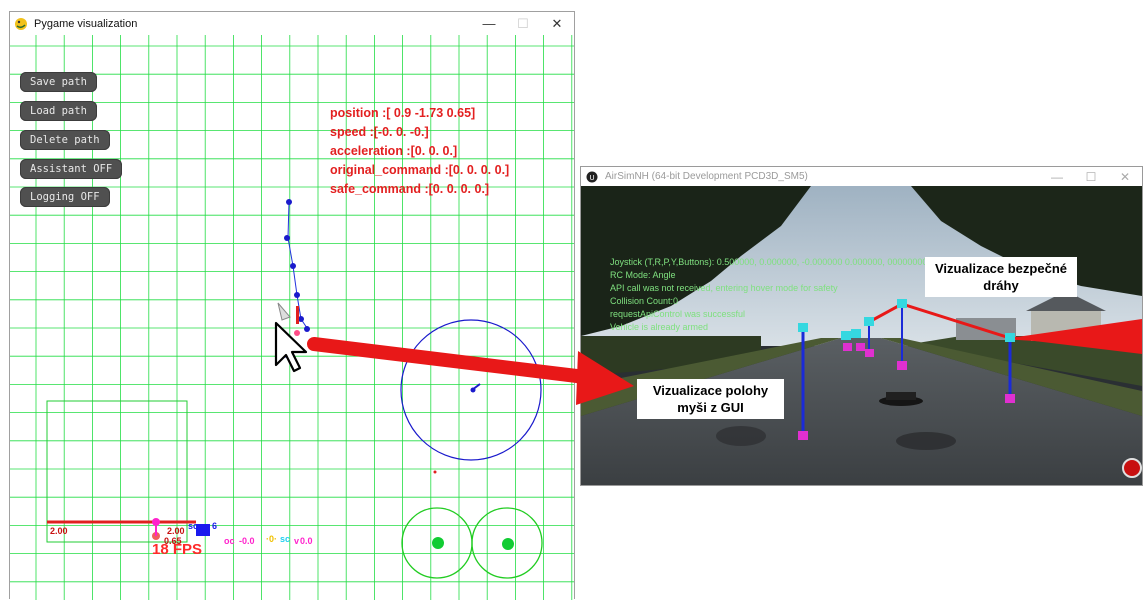  What do you see at coordinates (1132, 468) in the screenshot?
I see `record-button` at bounding box center [1132, 468].